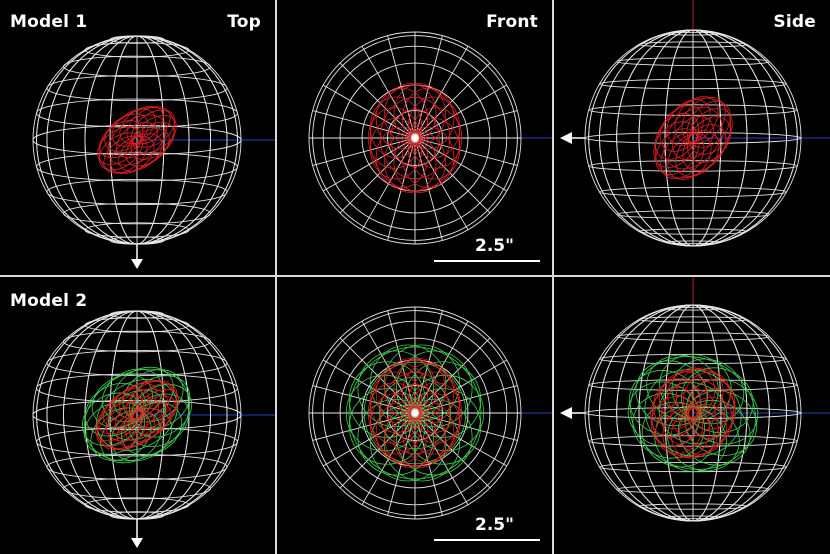 Image resolution: width=830 pixels, height=554 pixels. Describe the element at coordinates (566, 413) in the screenshot. I see `arrow-head-left` at that location.